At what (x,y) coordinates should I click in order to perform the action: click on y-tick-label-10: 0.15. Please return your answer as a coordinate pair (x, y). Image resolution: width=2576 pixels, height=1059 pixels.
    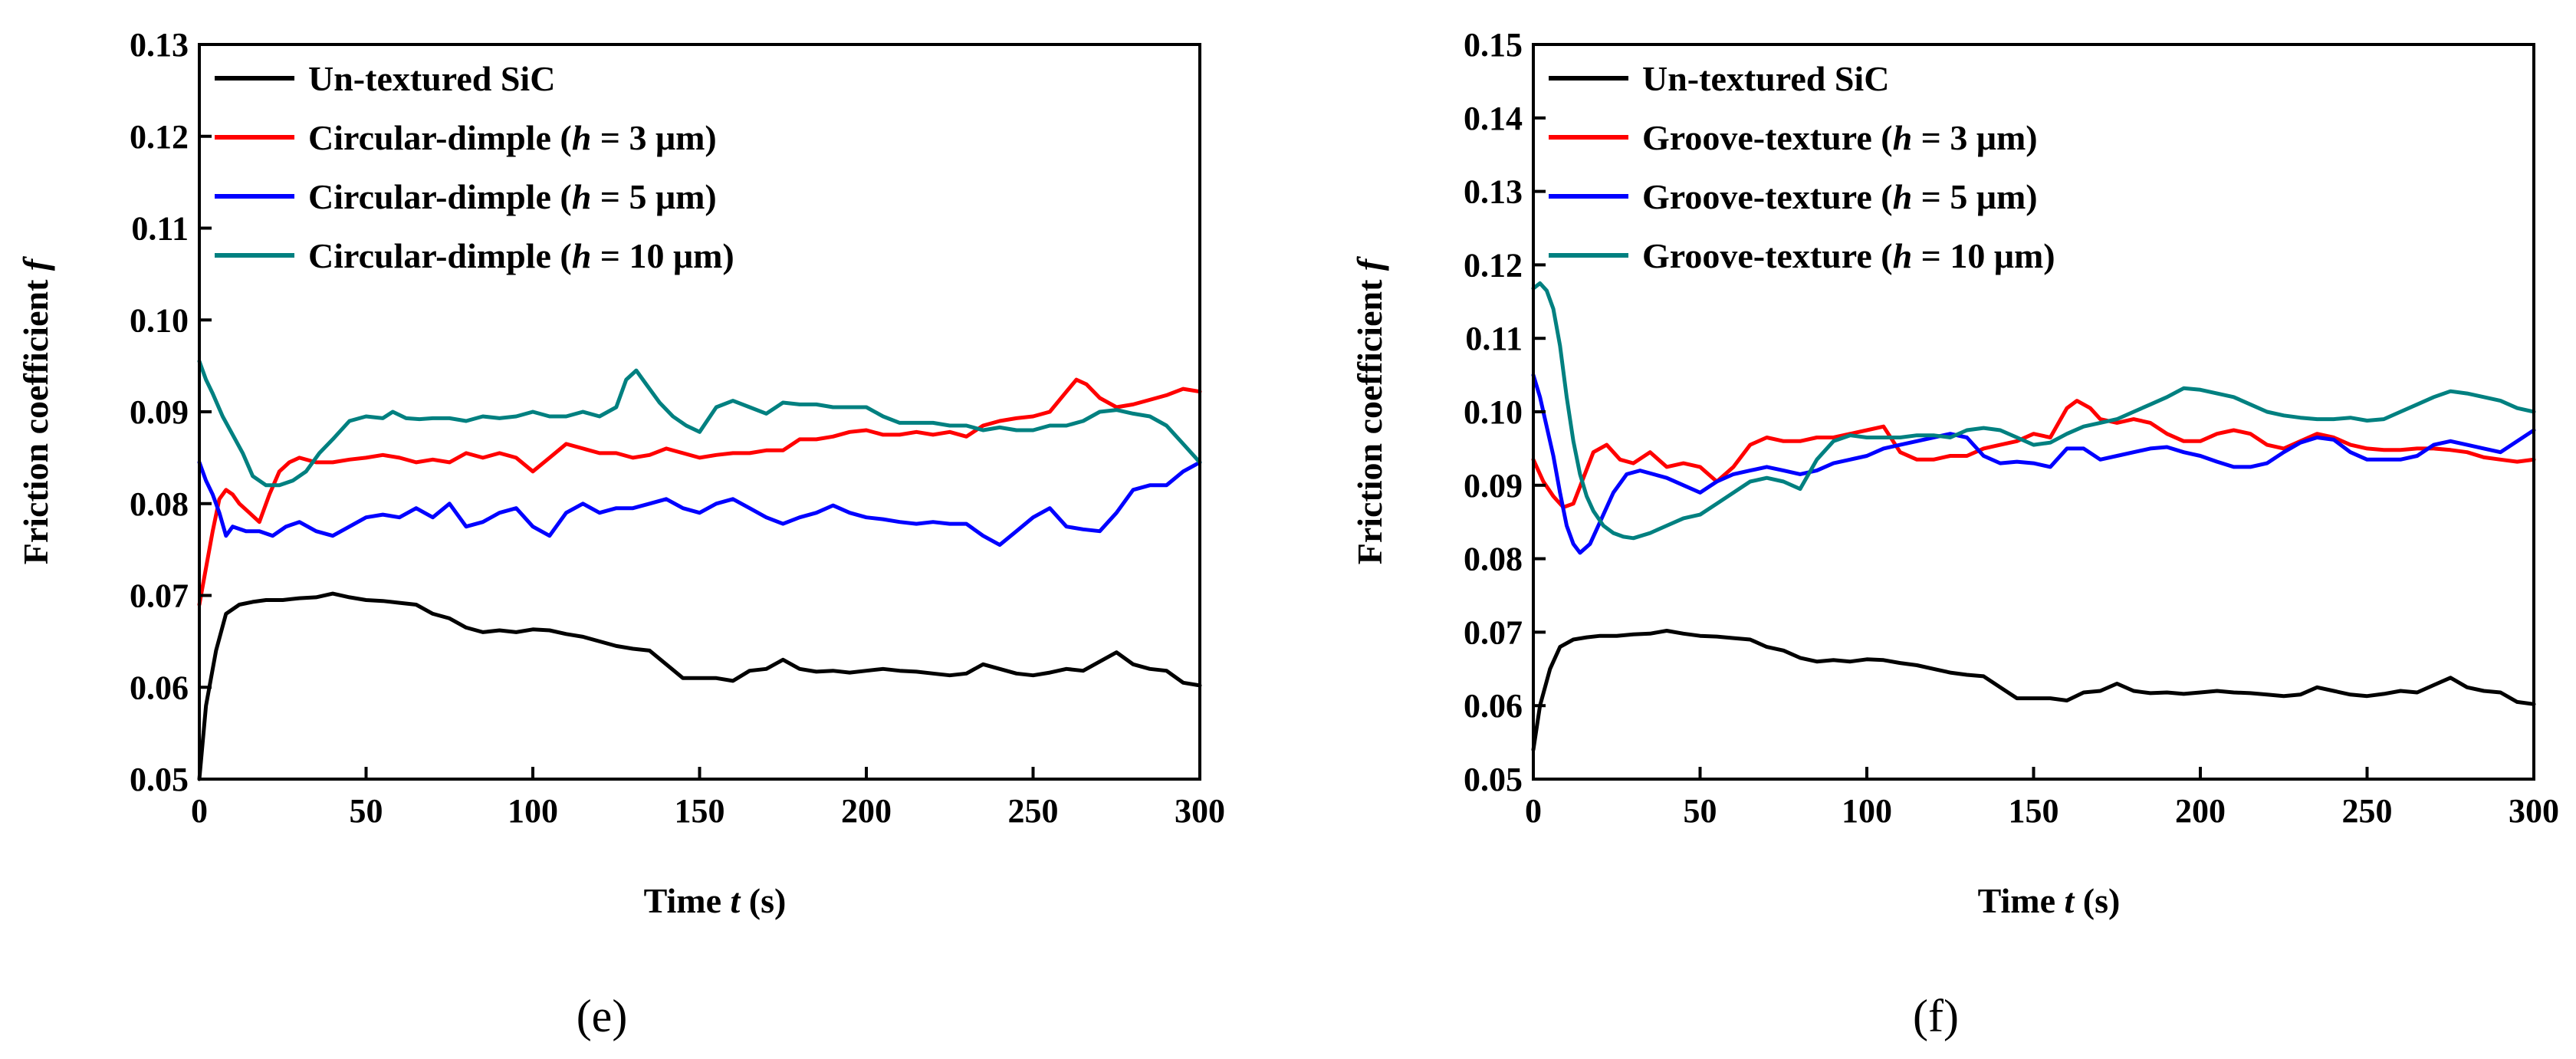
    Looking at the image, I should click on (1493, 45).